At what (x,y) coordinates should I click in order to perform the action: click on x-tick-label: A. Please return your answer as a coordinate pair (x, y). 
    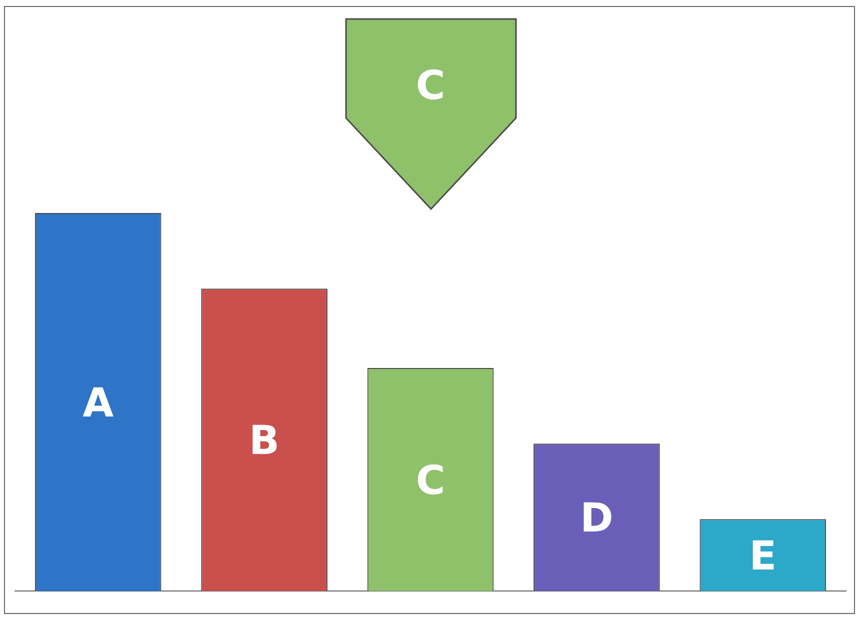
    Looking at the image, I should click on (98, 403).